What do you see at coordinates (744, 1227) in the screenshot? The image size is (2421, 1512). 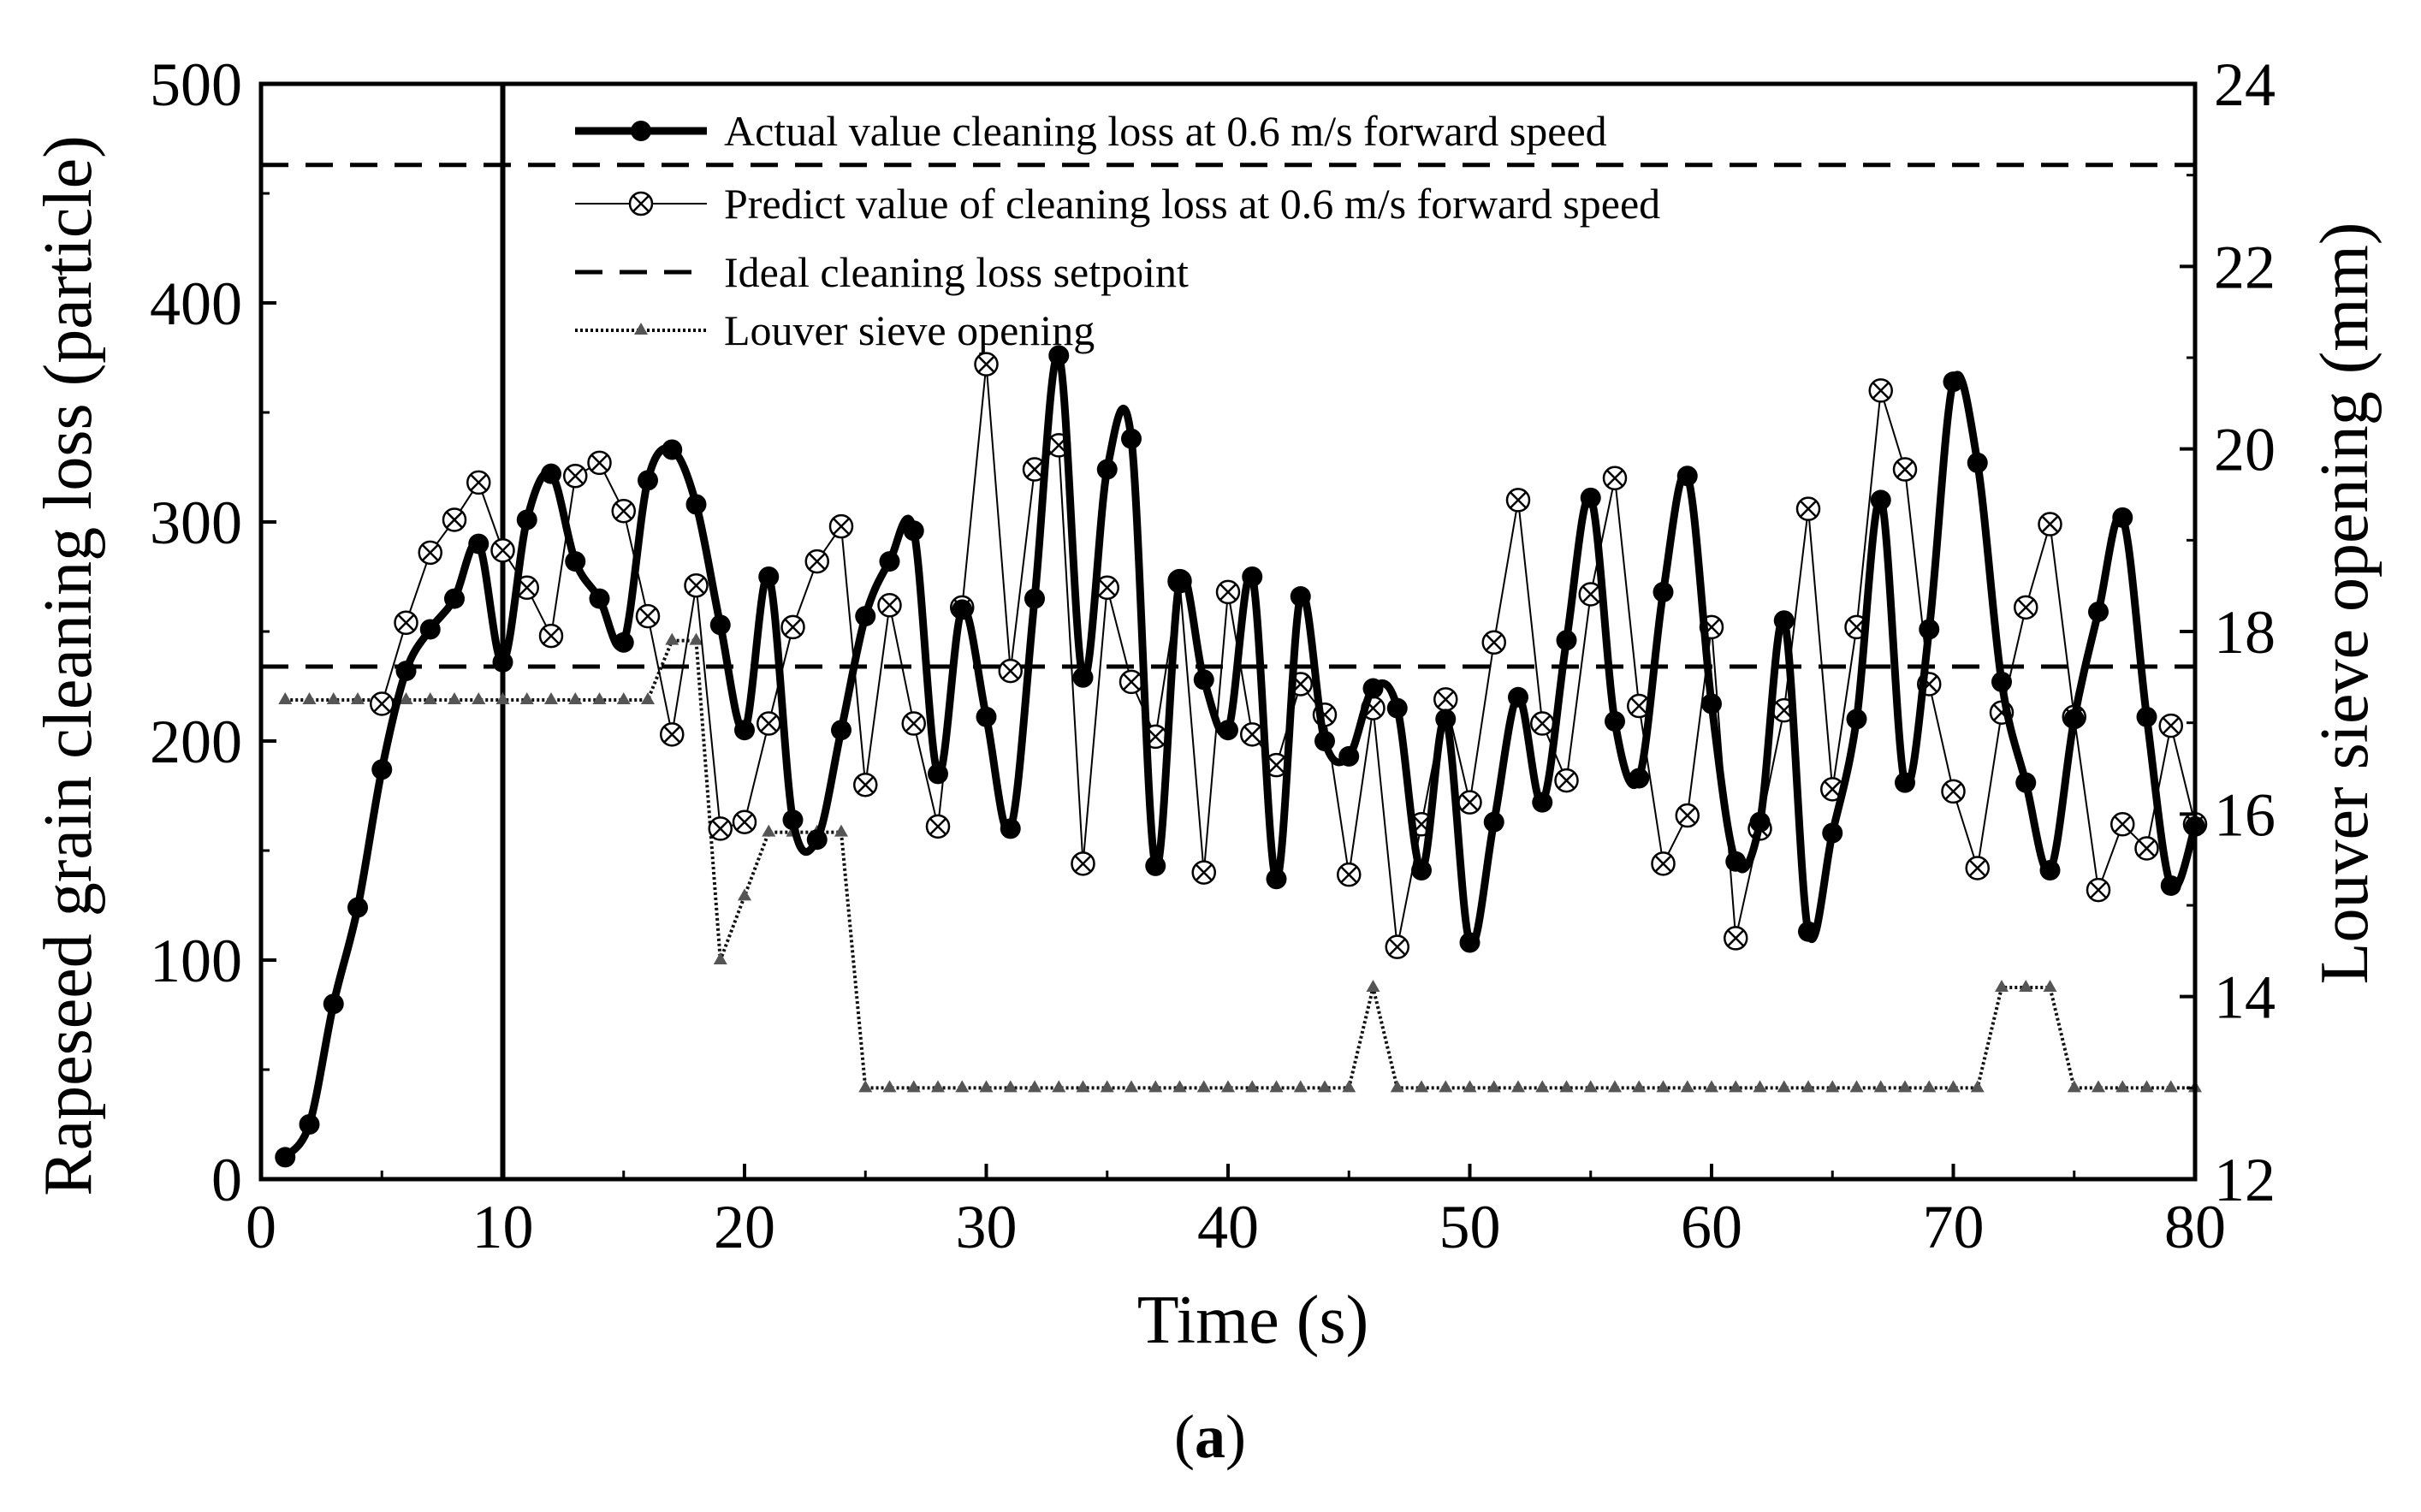 I see `x-tick-label: 20` at bounding box center [744, 1227].